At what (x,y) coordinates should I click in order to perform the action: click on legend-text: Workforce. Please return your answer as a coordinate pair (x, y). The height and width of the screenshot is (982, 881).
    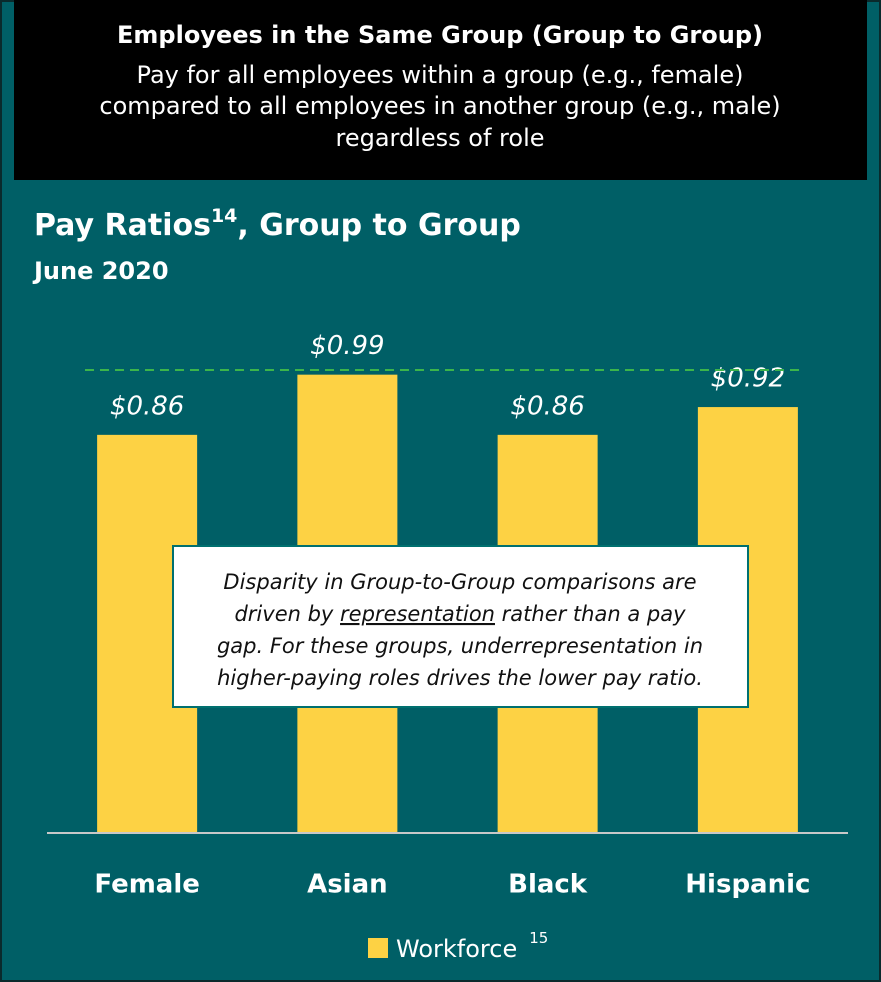
    Looking at the image, I should click on (456, 949).